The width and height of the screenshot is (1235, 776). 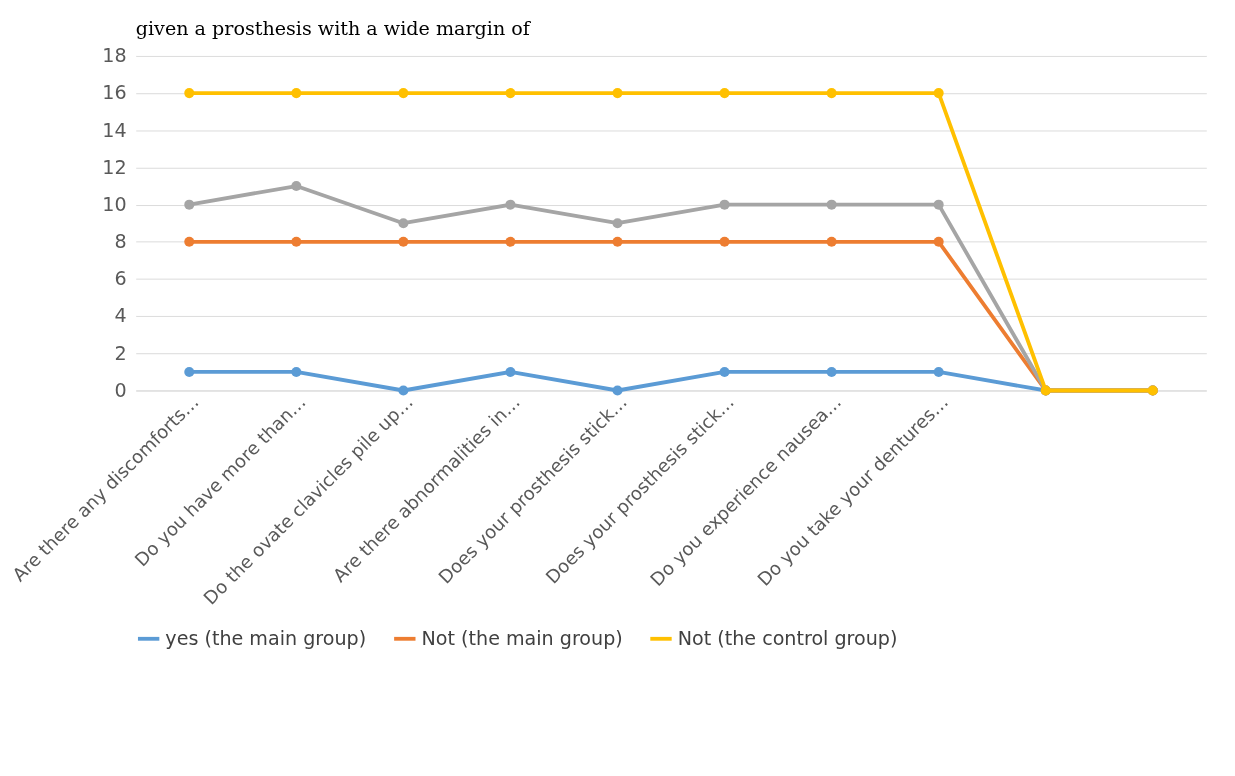 I want to click on legend-label: Not (the control group), so click(x=787, y=638).